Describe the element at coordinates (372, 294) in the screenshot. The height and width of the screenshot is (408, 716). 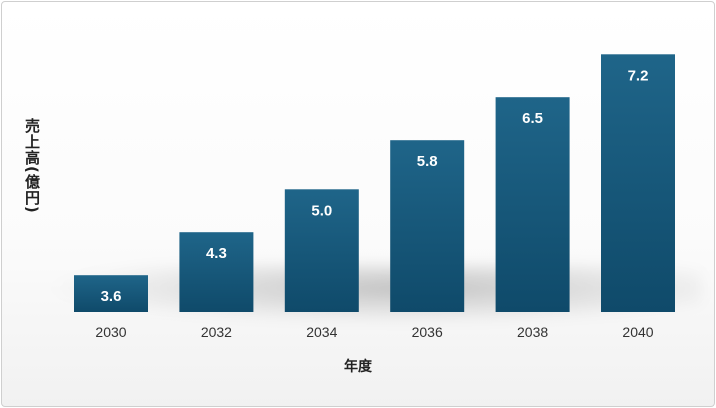
I see `floor-shadow` at that location.